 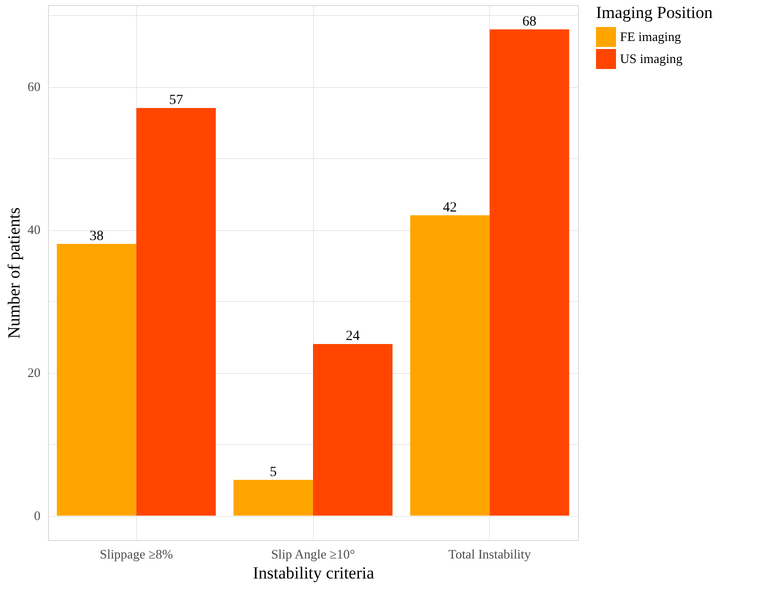 What do you see at coordinates (651, 58) in the screenshot?
I see `legend-label: US imaging` at bounding box center [651, 58].